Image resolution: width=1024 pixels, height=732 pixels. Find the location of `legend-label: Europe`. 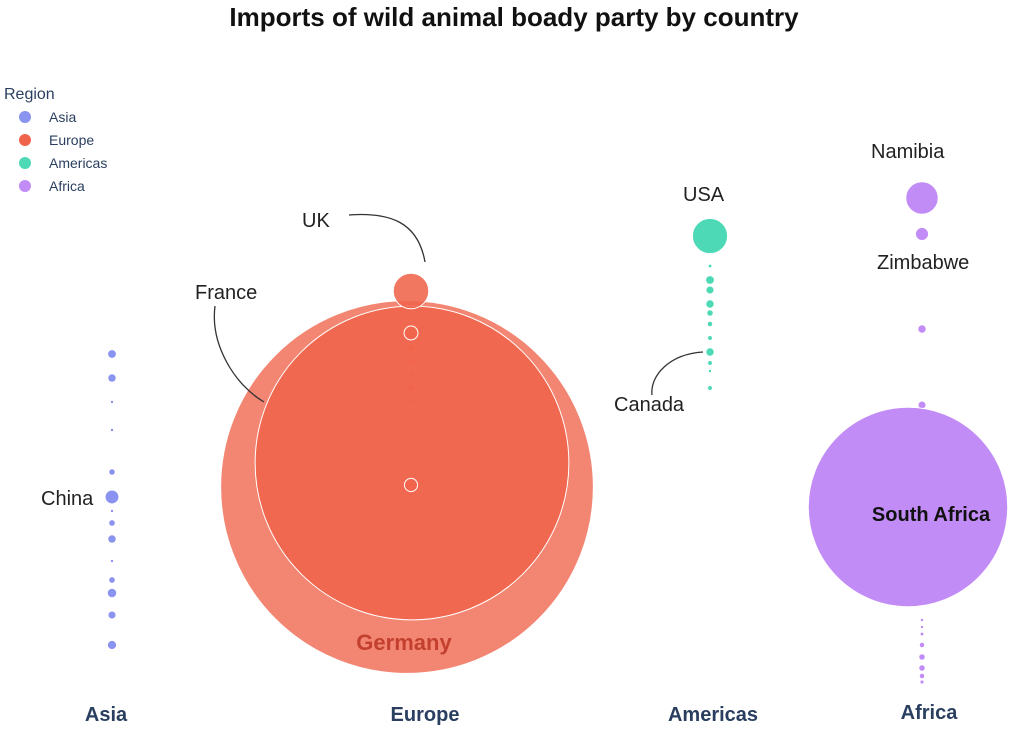

legend-label: Europe is located at coordinates (71, 140).